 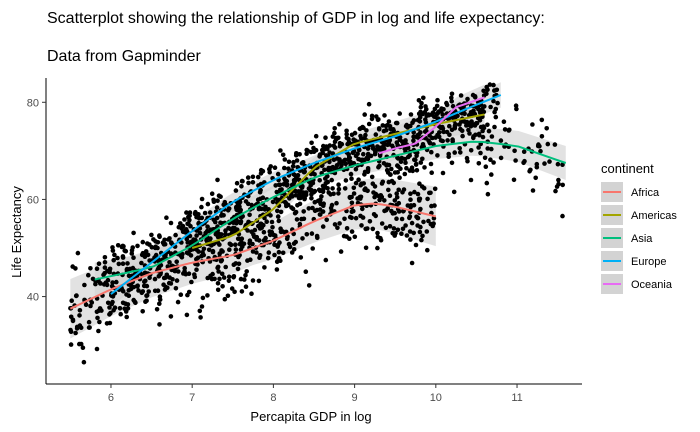 What do you see at coordinates (355, 398) in the screenshot?
I see `x-tick-label: 9` at bounding box center [355, 398].